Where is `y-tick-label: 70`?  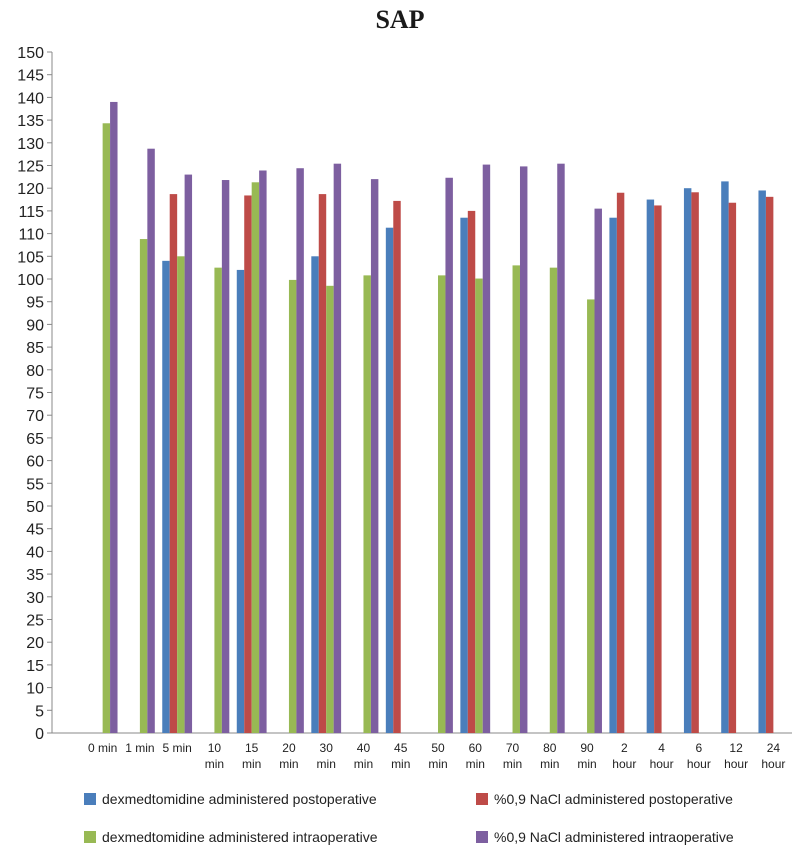
y-tick-label: 70 is located at coordinates (35, 416).